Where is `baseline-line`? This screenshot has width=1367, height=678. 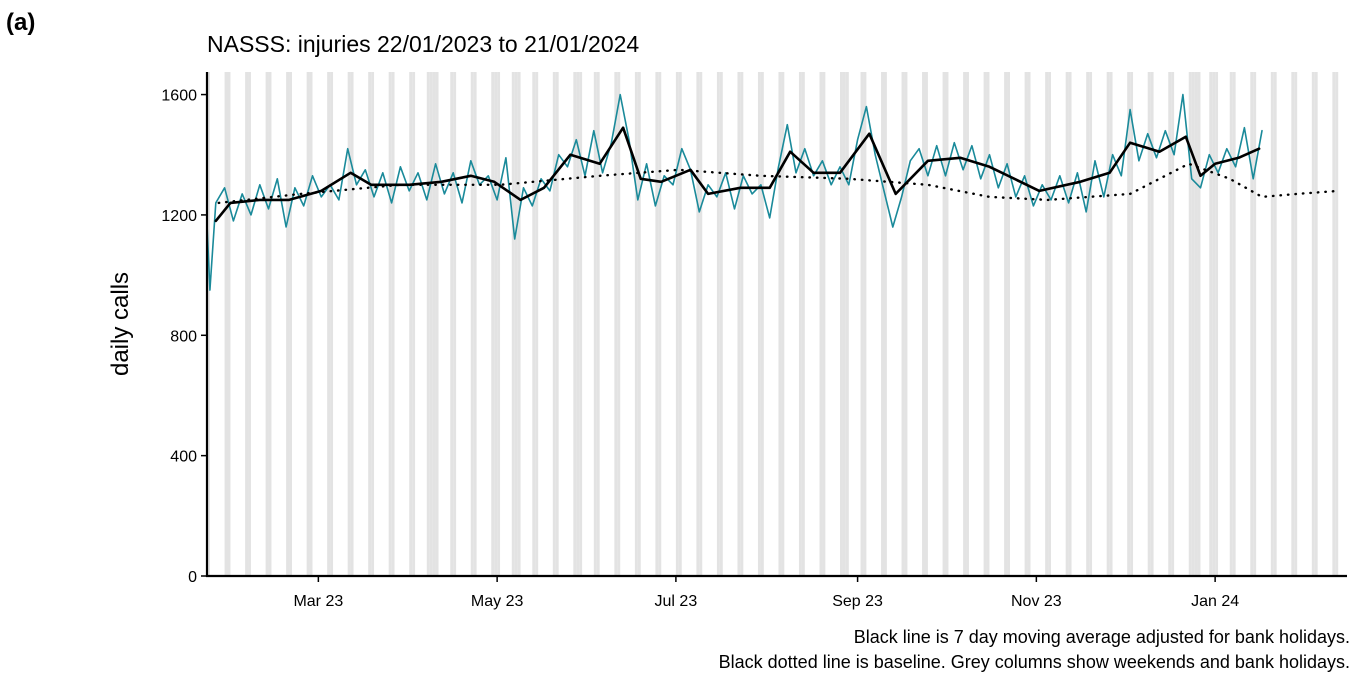 baseline-line is located at coordinates (778, 183).